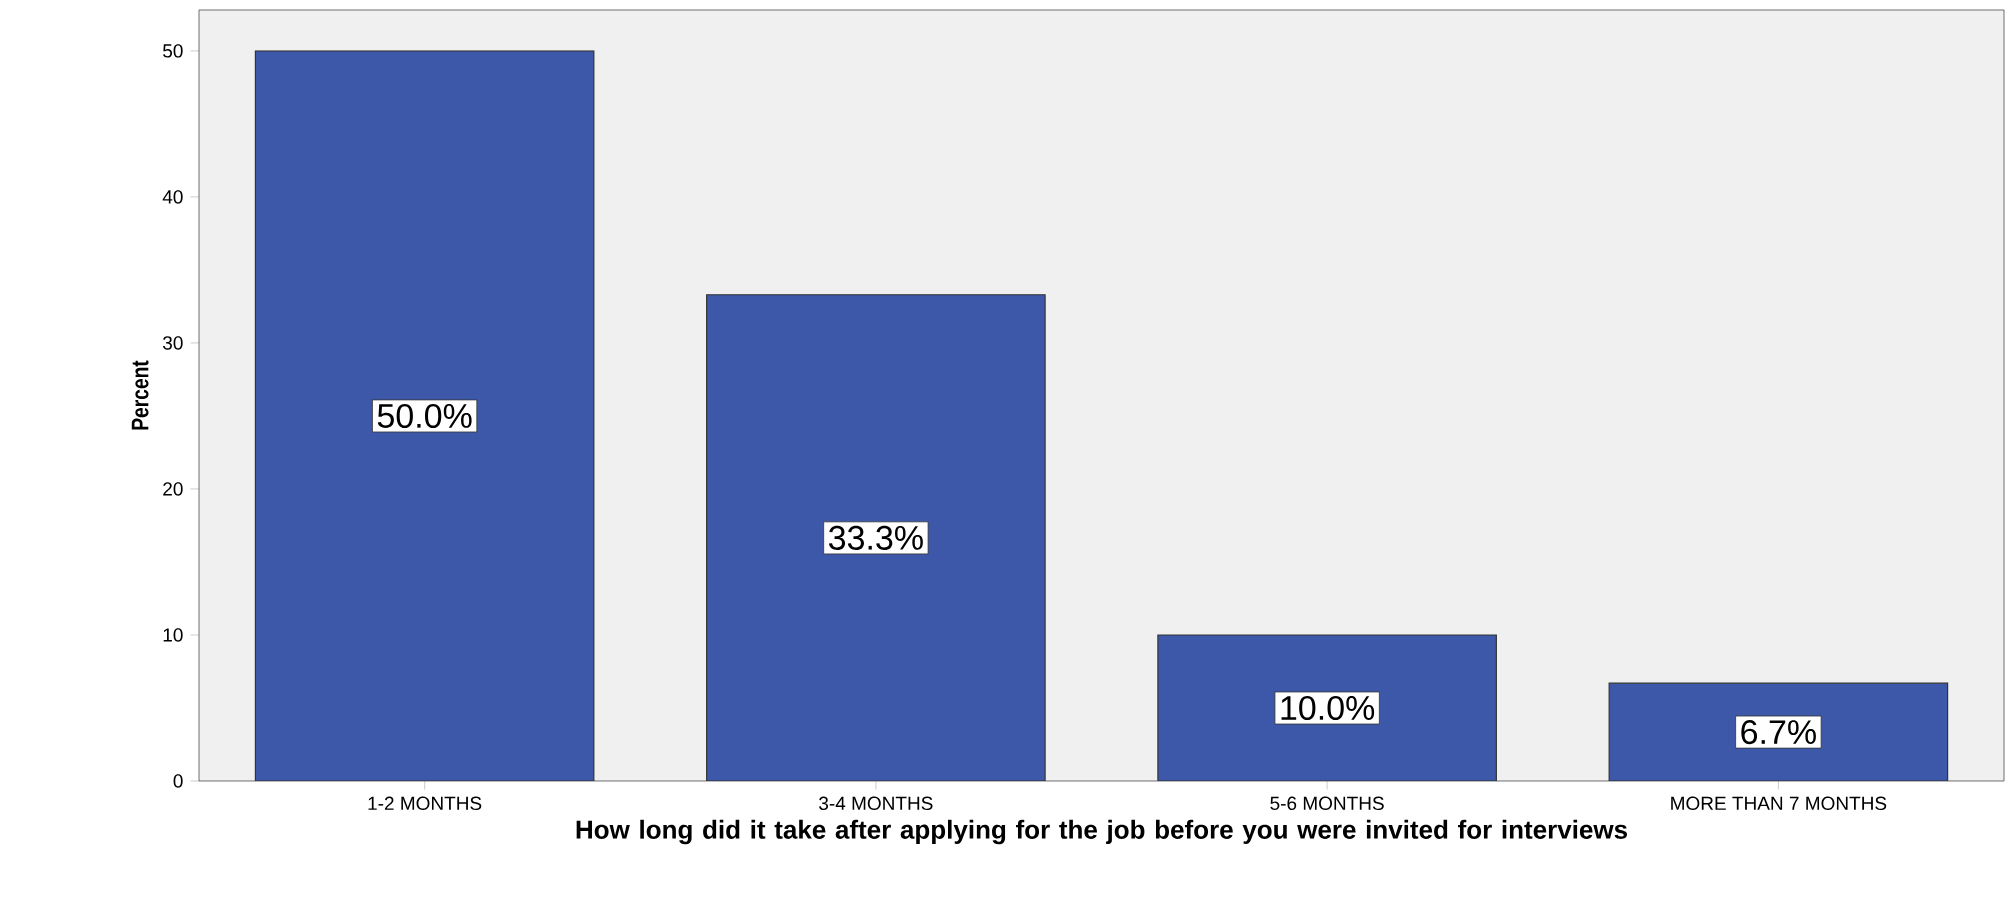 Image resolution: width=2010 pixels, height=912 pixels. I want to click on data-label: 33.3%, so click(875, 537).